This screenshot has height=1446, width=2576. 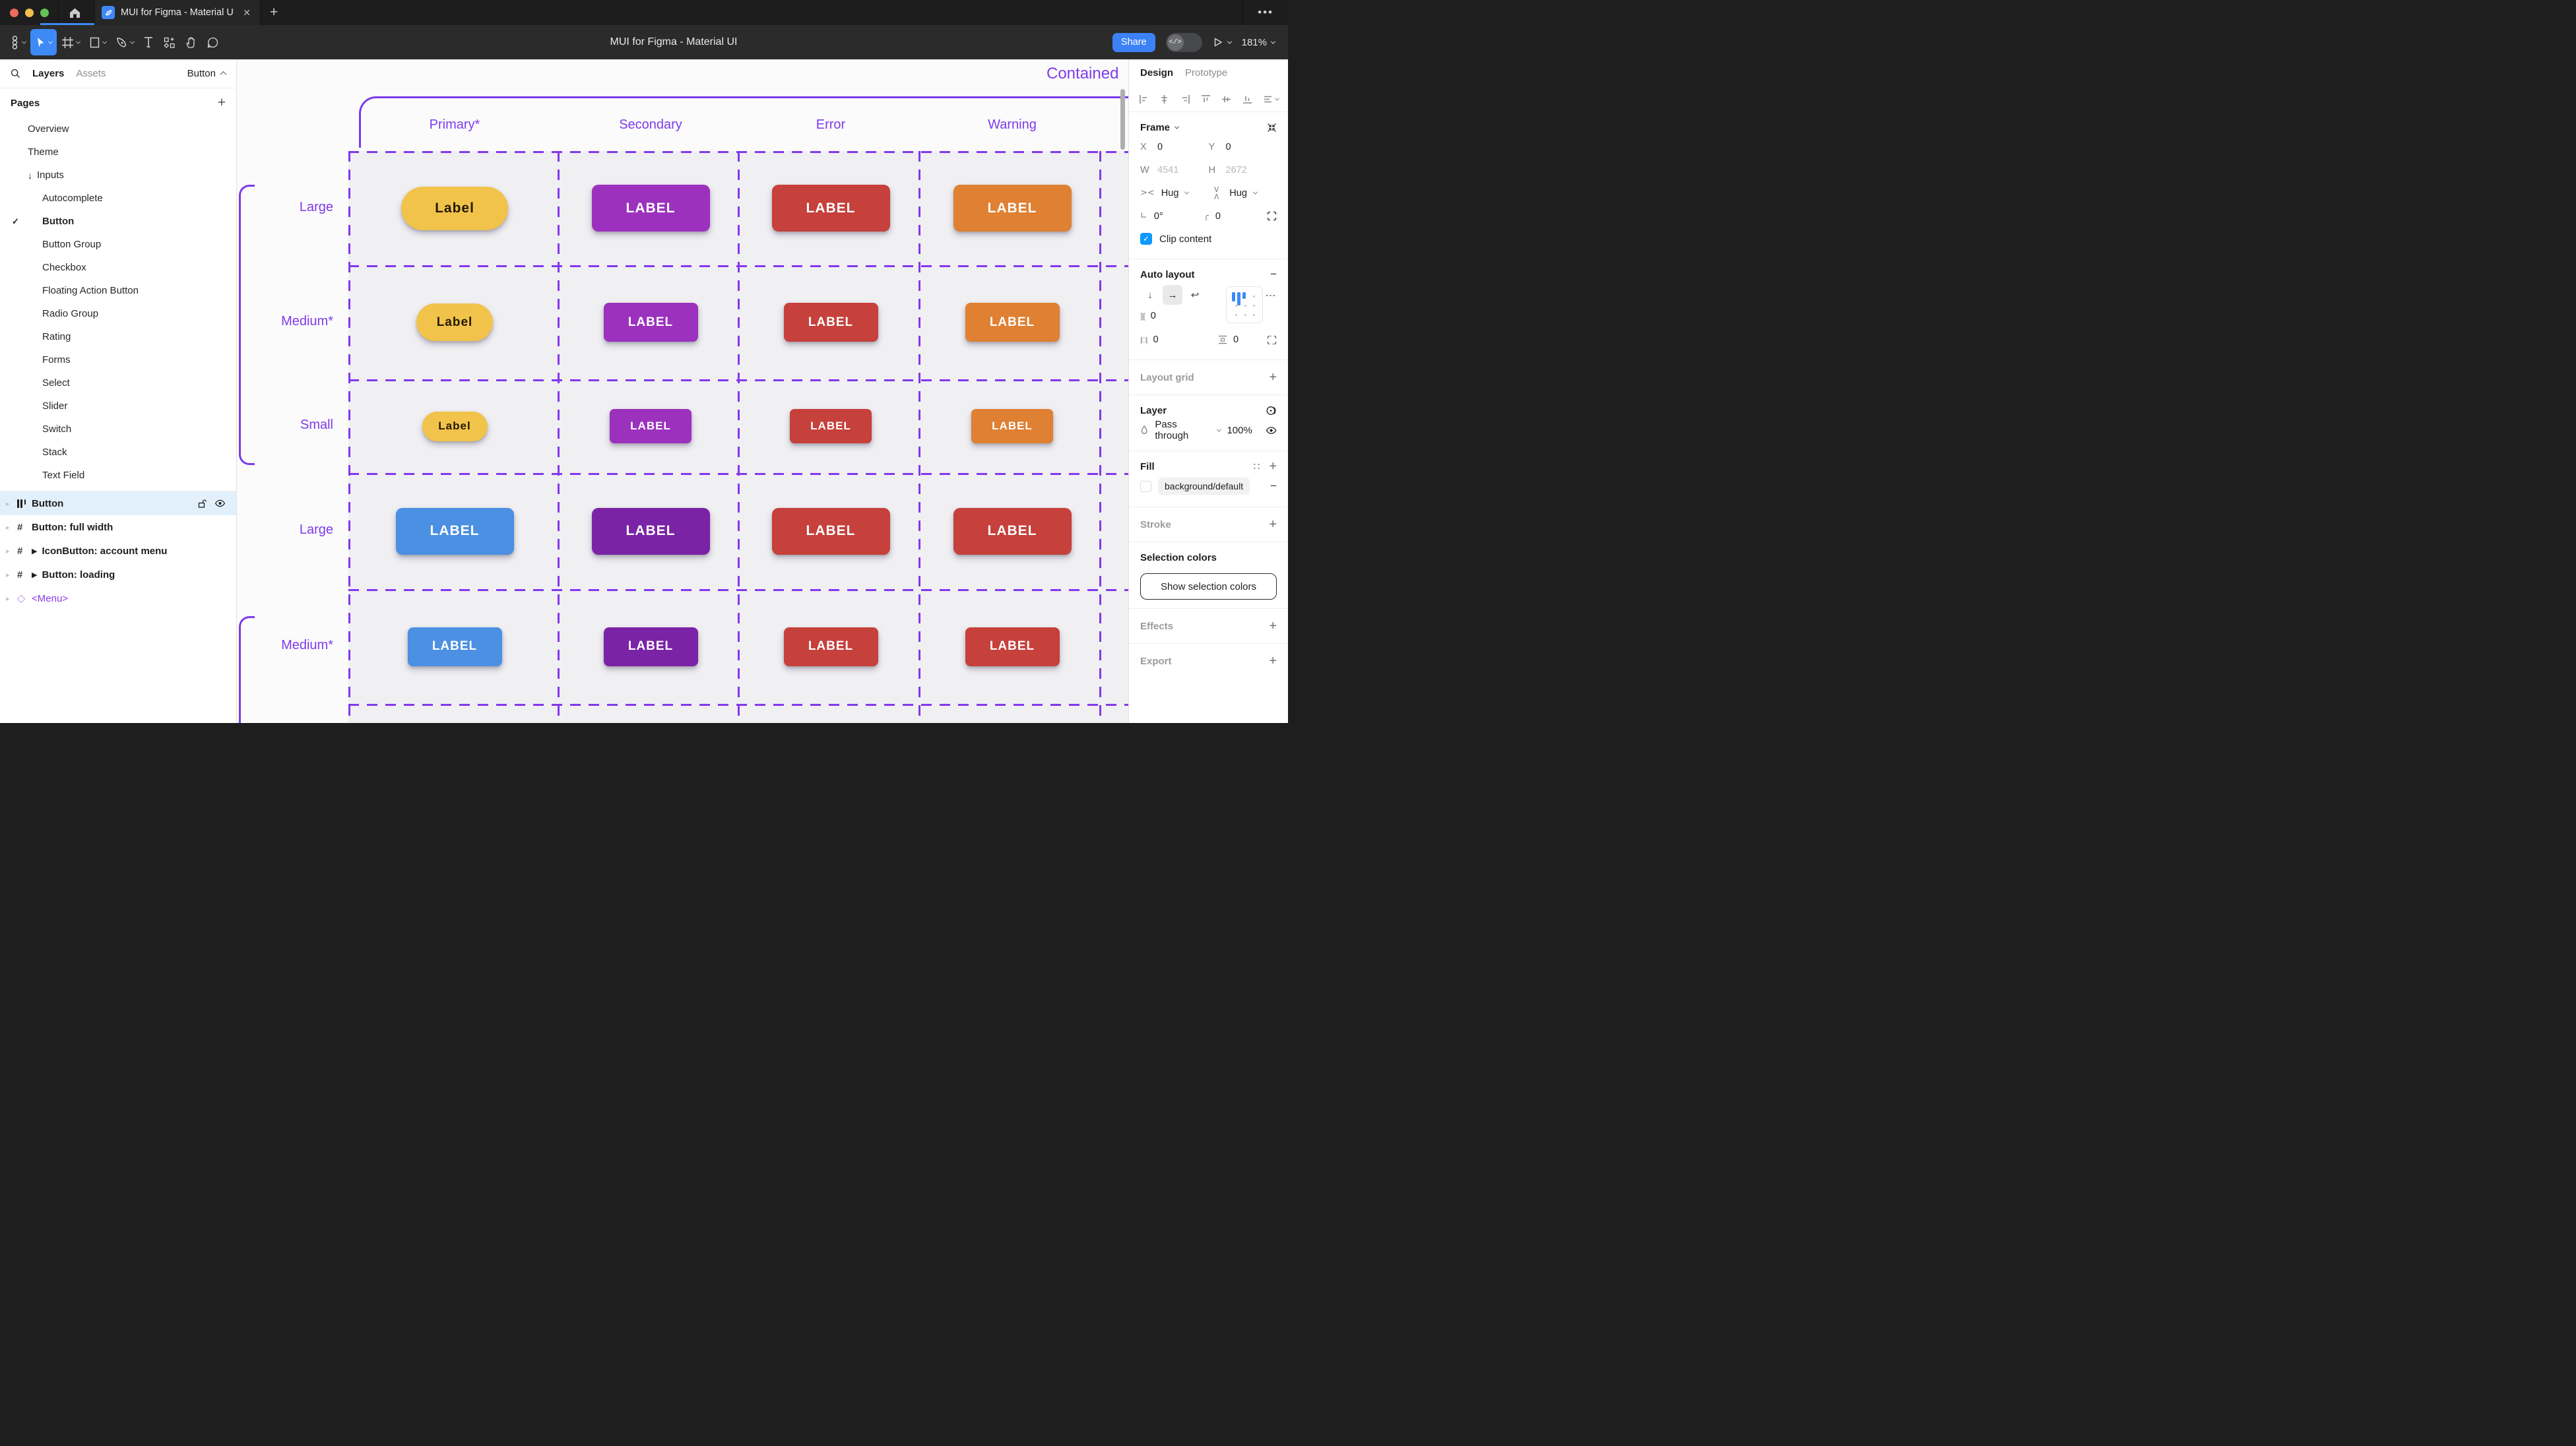 I want to click on close-tab-icon: ✕, so click(x=247, y=12).